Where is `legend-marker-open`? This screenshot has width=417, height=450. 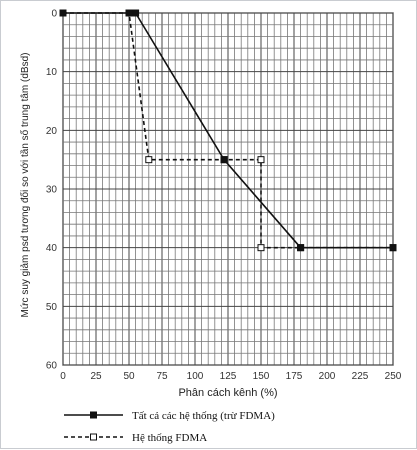
legend-marker-open is located at coordinates (93, 437).